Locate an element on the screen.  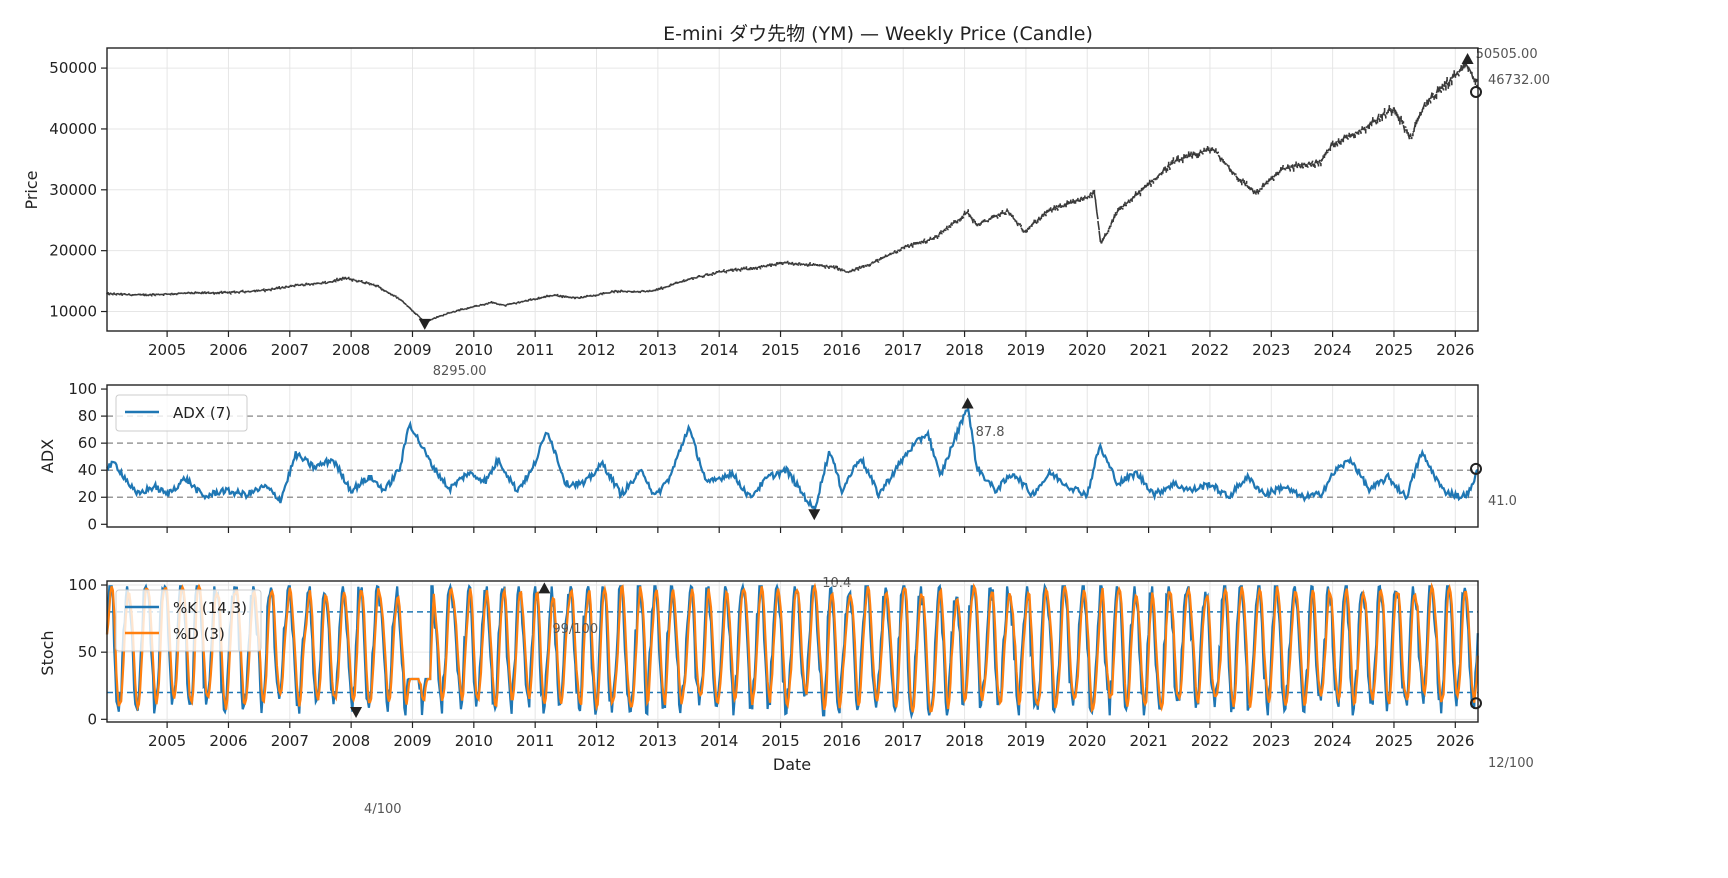
adx-ylabel: ADX is located at coordinates (47, 456).